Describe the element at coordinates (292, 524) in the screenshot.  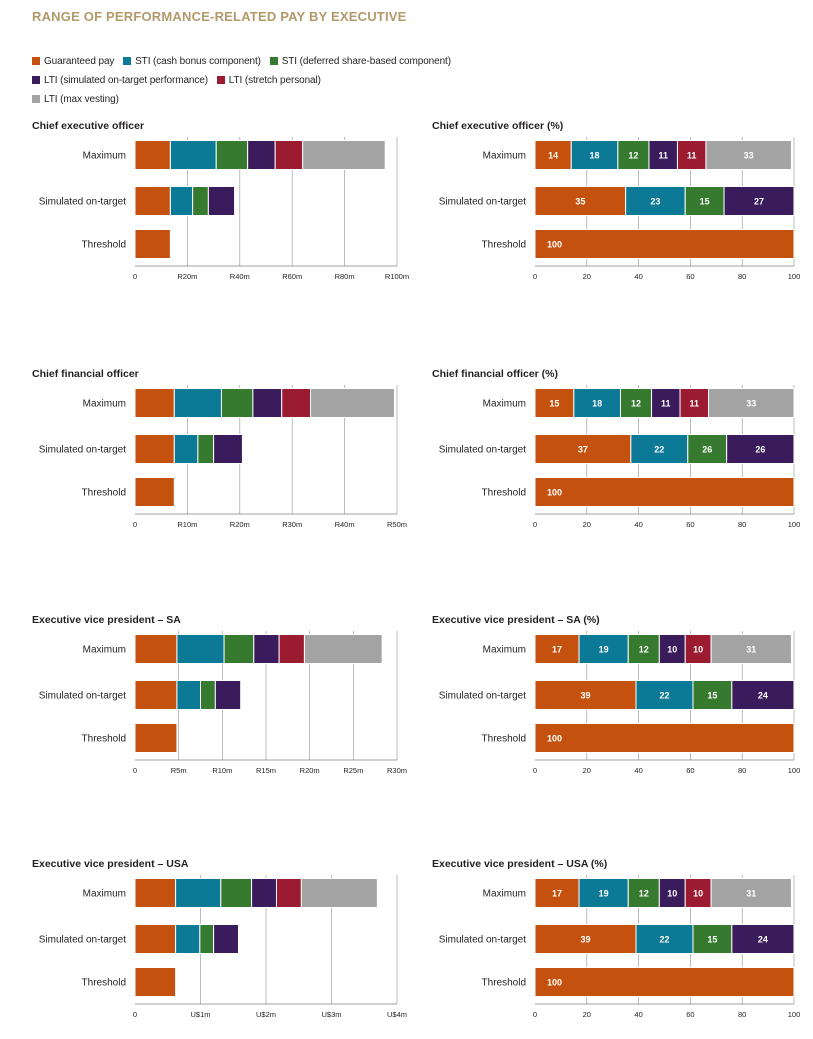
I see `tick-label: R30m` at that location.